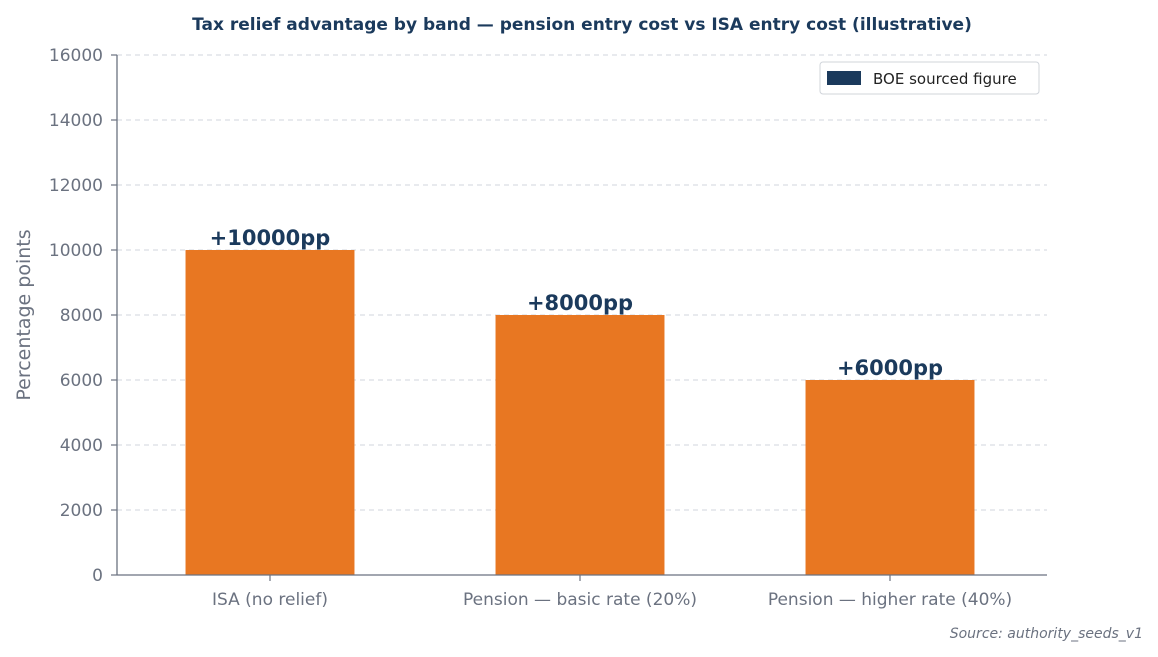  What do you see at coordinates (1046, 634) in the screenshot?
I see `source-note: Source: authority_seeds_v1` at bounding box center [1046, 634].